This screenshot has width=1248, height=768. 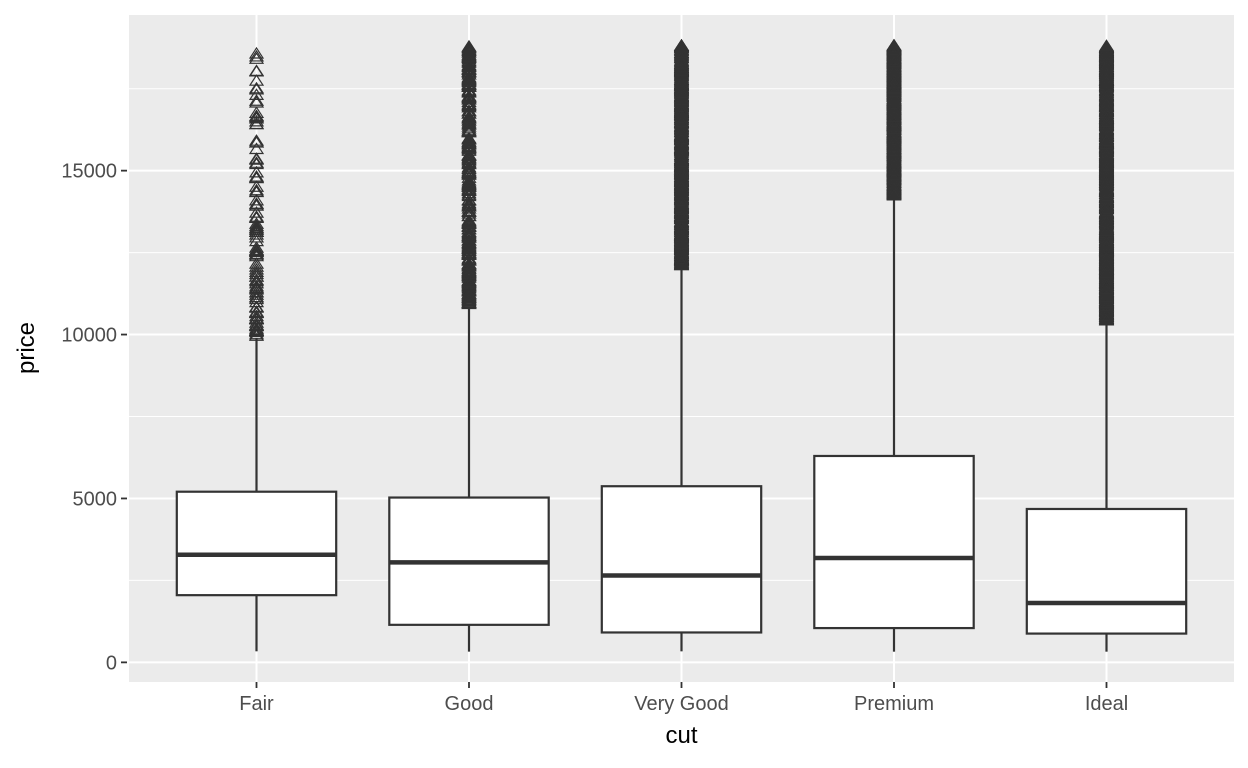 I want to click on x-tick-label-1: Good, so click(x=469, y=704).